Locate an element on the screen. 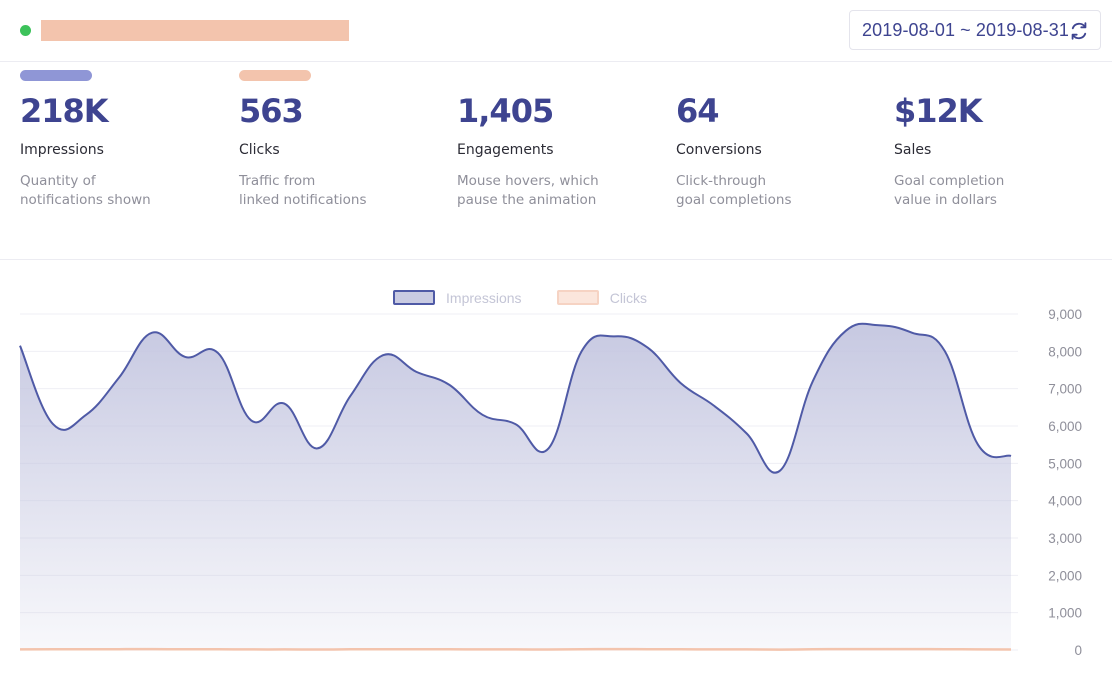 This screenshot has height=678, width=1112. metric-description: Goal completion value in dollars is located at coordinates (949, 190).